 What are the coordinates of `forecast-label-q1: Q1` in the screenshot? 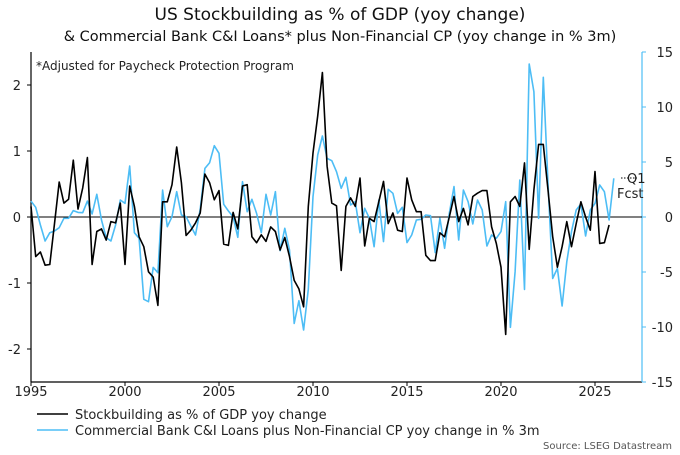 It's located at (636, 179).